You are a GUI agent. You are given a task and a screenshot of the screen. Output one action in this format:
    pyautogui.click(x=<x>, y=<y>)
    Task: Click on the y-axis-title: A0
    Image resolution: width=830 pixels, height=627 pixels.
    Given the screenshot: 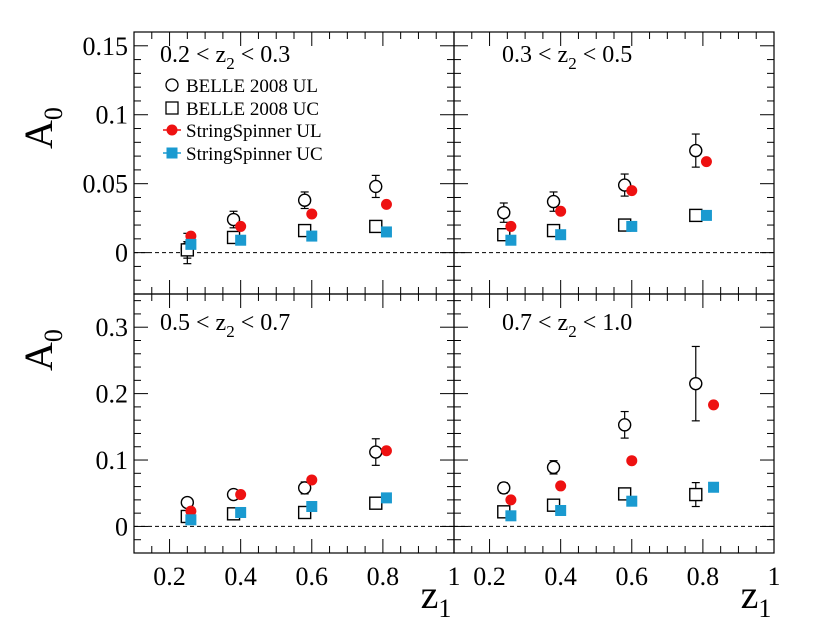 What is the action you would take?
    pyautogui.click(x=42, y=128)
    